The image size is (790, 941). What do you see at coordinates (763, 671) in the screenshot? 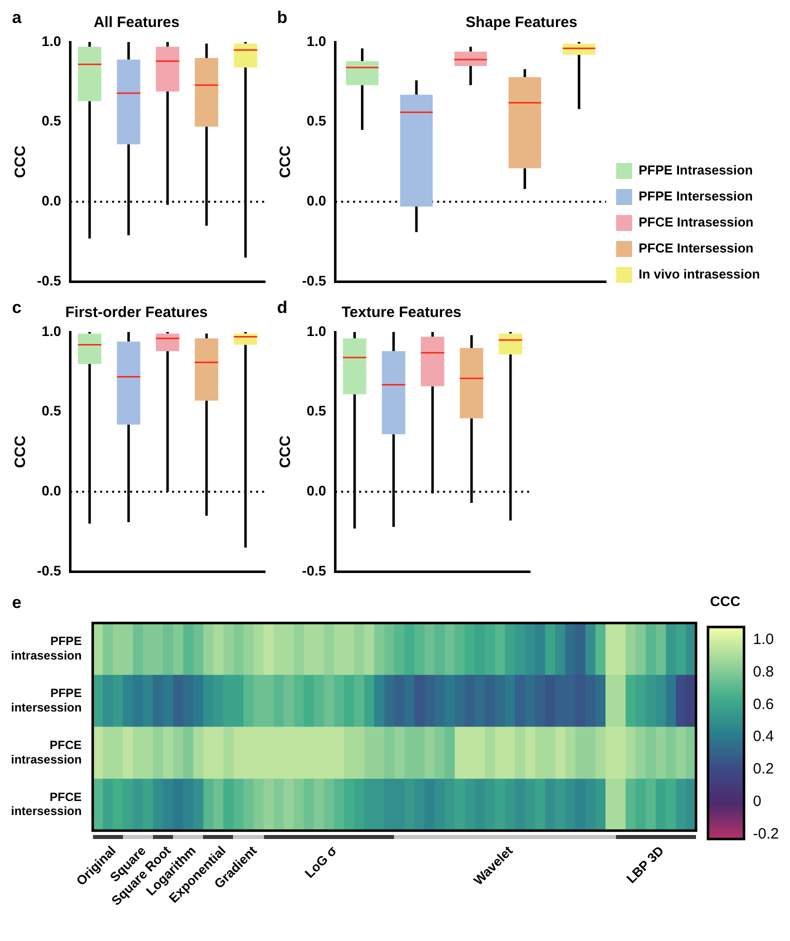
I see `color-bar-label: 0.8` at bounding box center [763, 671].